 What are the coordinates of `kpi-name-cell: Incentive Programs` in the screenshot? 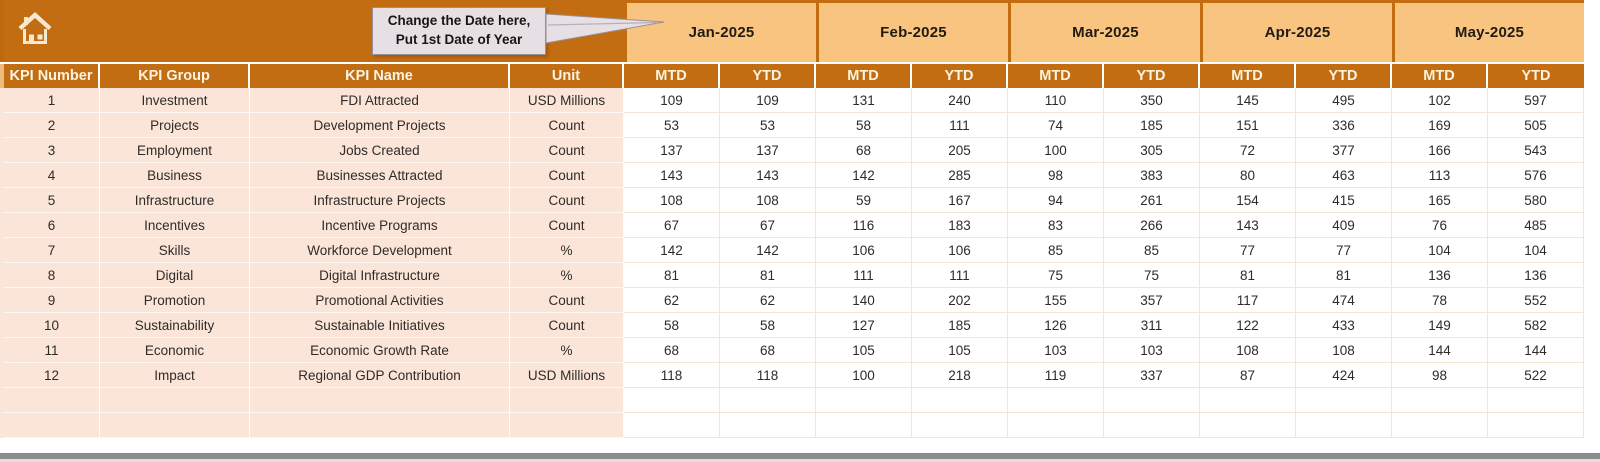 It's located at (380, 225).